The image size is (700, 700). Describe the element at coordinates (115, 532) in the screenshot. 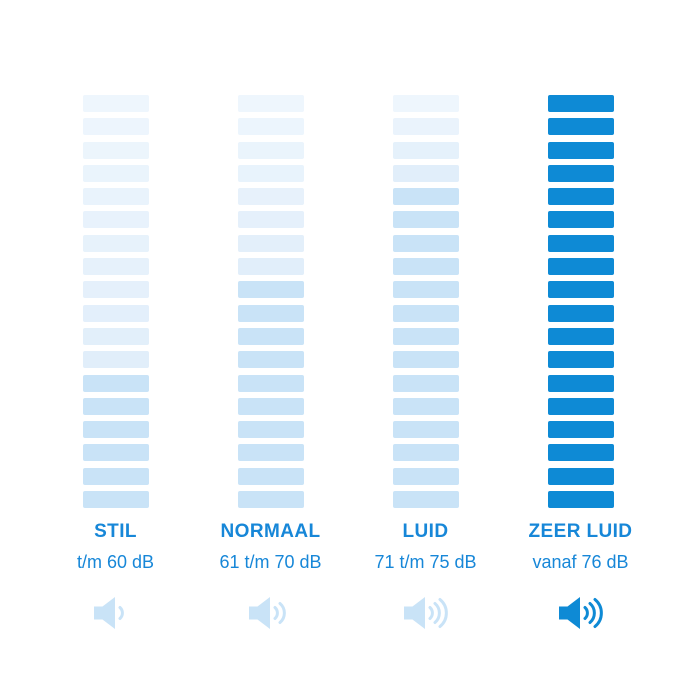

I see `column-label: STIL` at that location.